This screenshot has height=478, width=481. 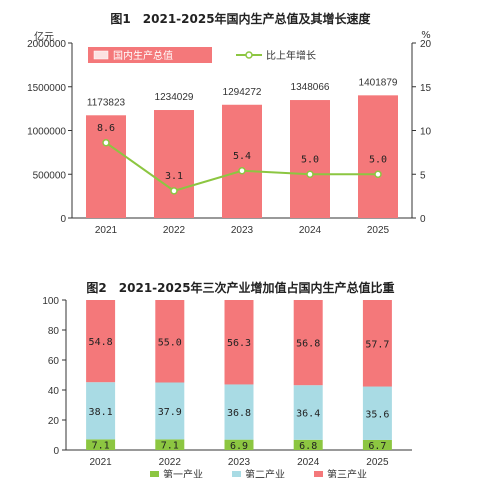 I want to click on chart1-x-tick-label: 2023, so click(x=242, y=230).